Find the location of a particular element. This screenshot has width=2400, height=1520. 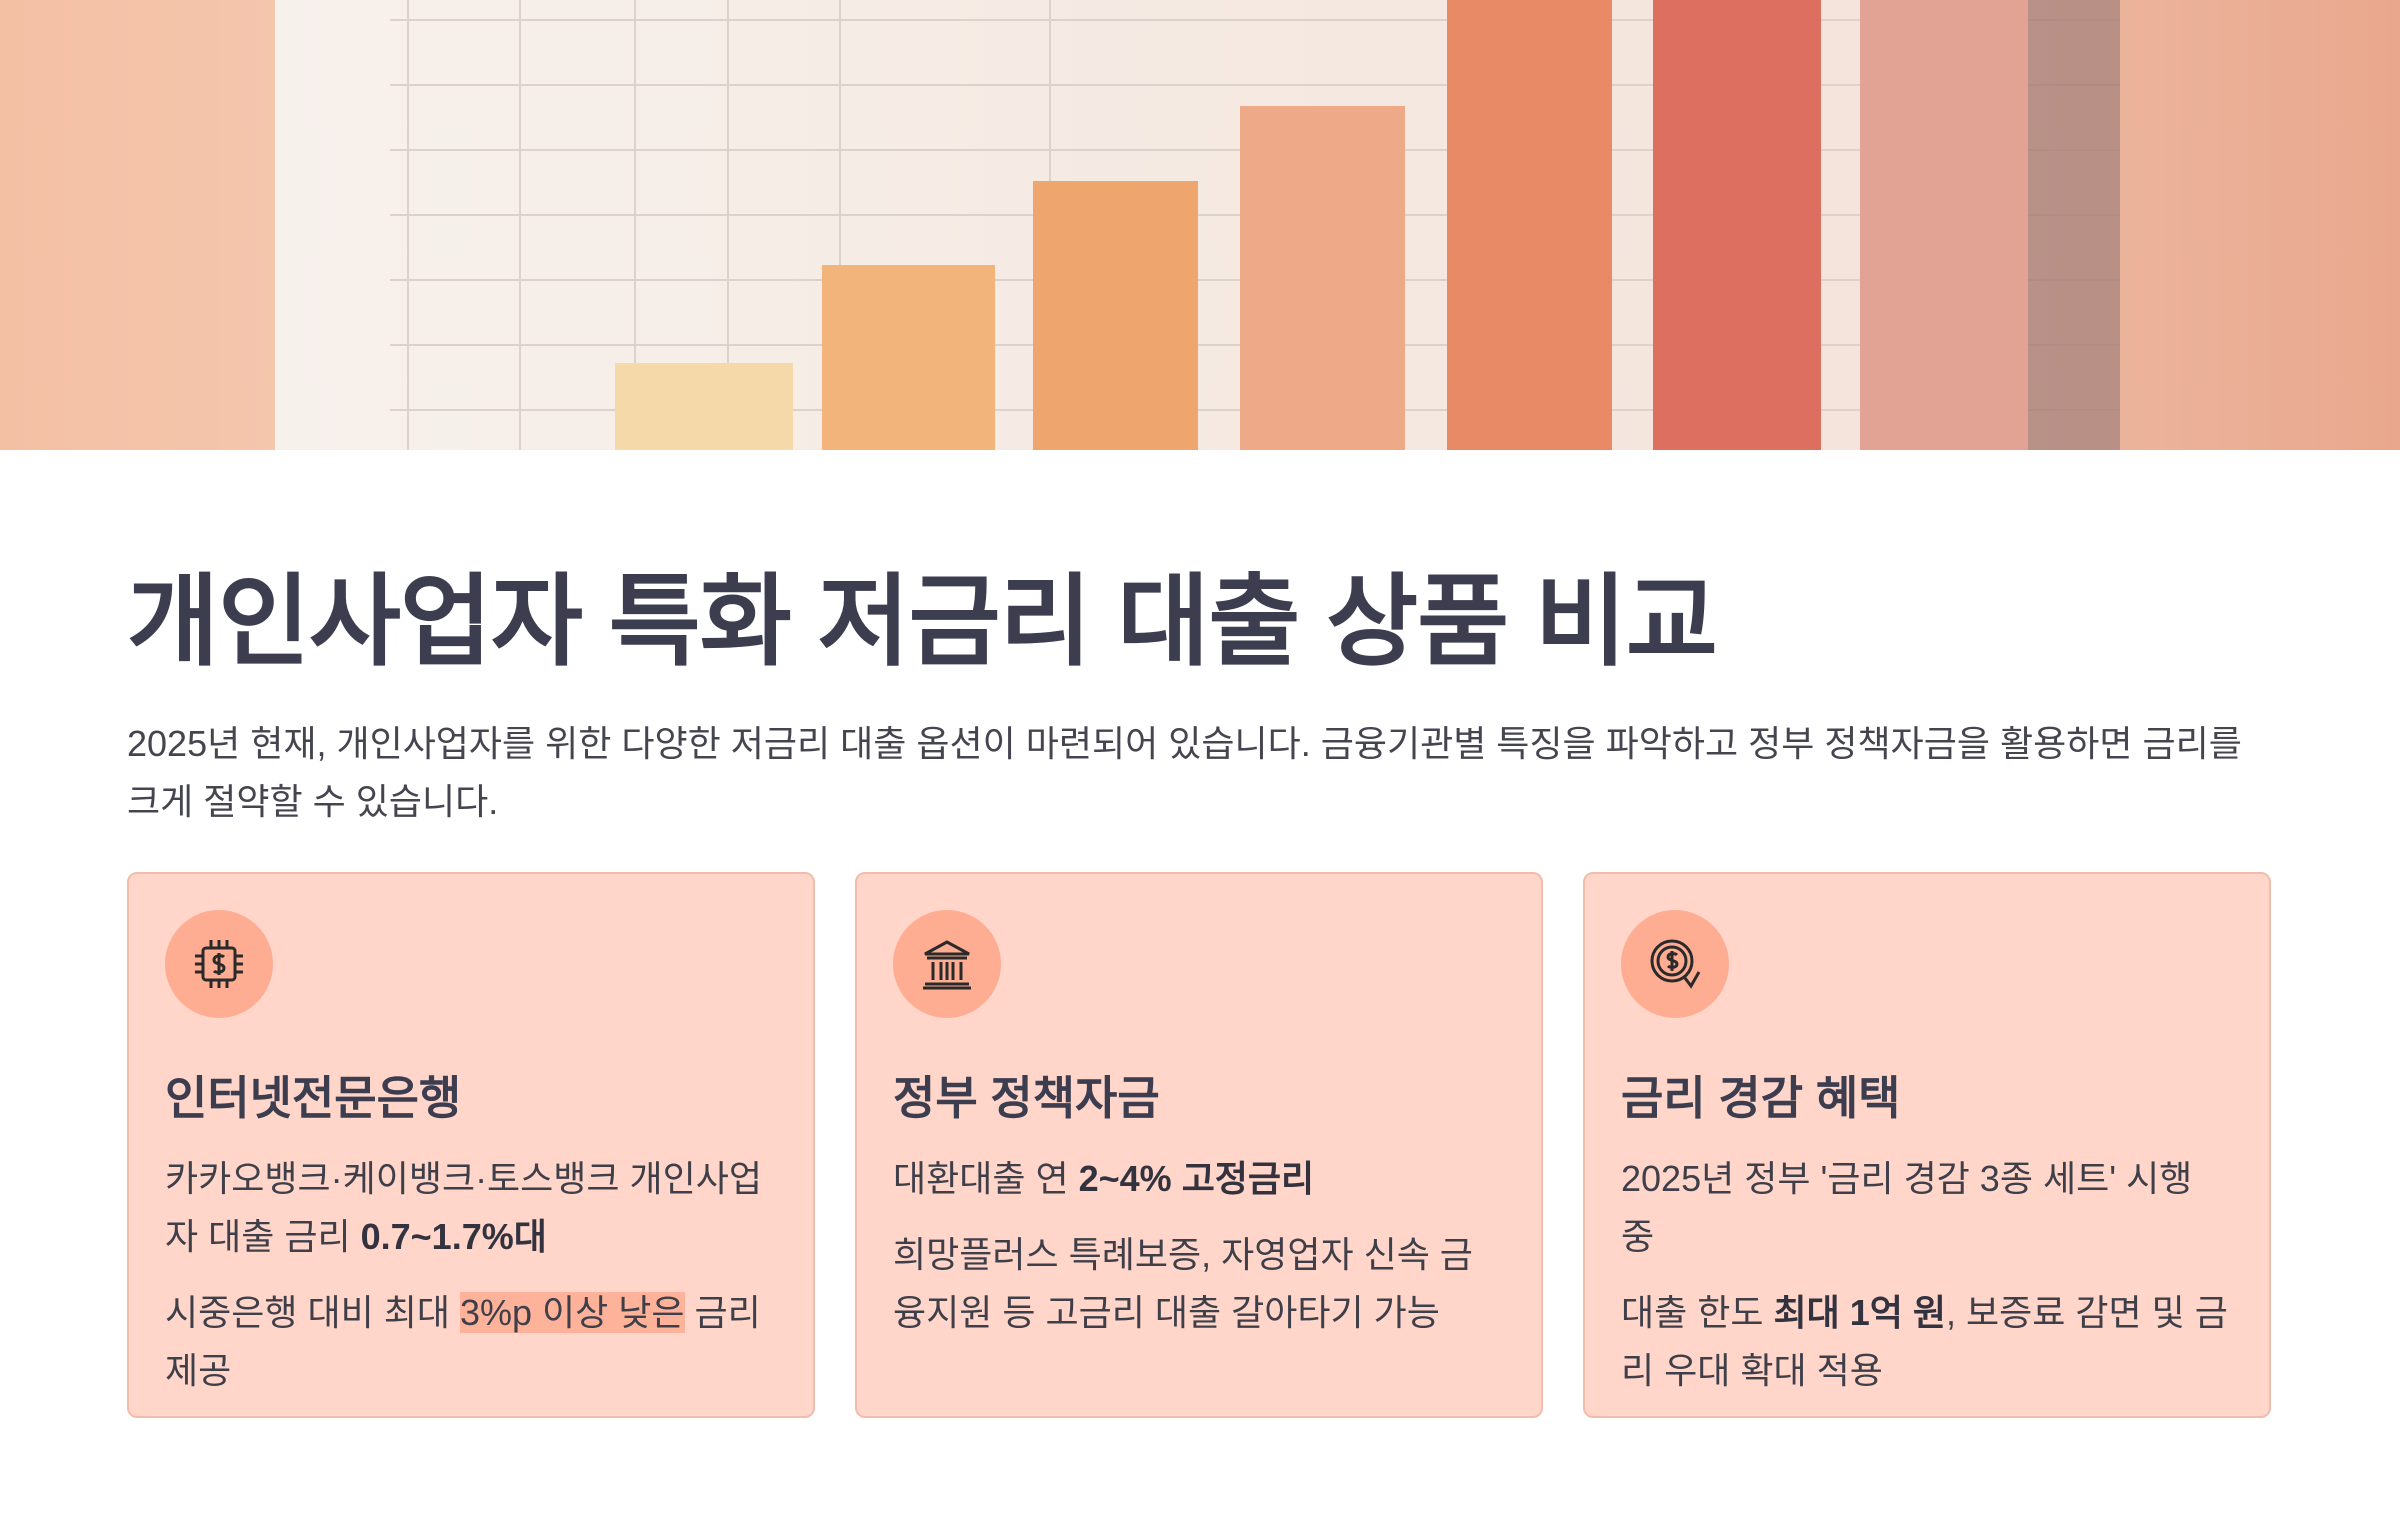

text: , 보증료 감면 및 금리 우대 확대 적용 is located at coordinates (1924, 1341).